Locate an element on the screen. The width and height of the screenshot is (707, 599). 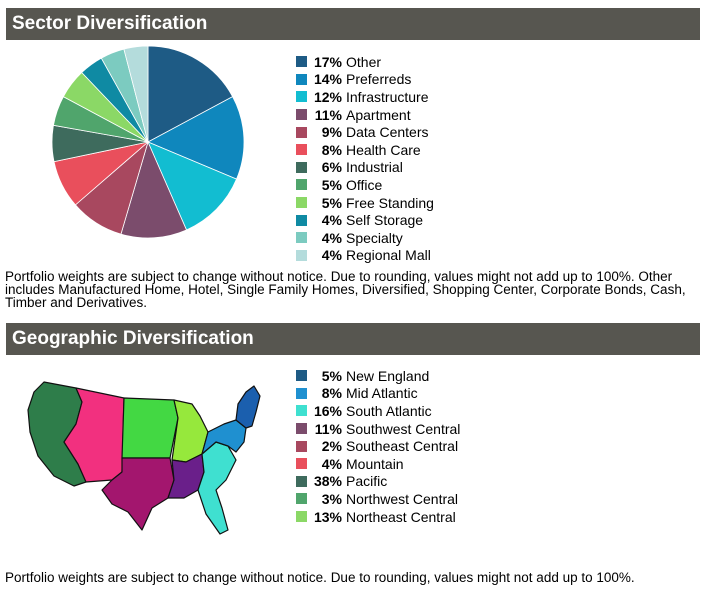
sector-legend-label: Regional Mall is located at coordinates (388, 255).